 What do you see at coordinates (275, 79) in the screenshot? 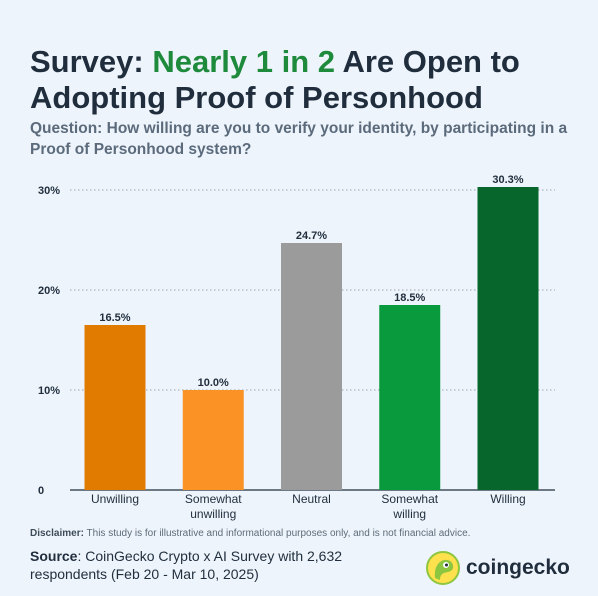
I see `title-suffix: Are Open to Adopting Proof of Personhood` at bounding box center [275, 79].